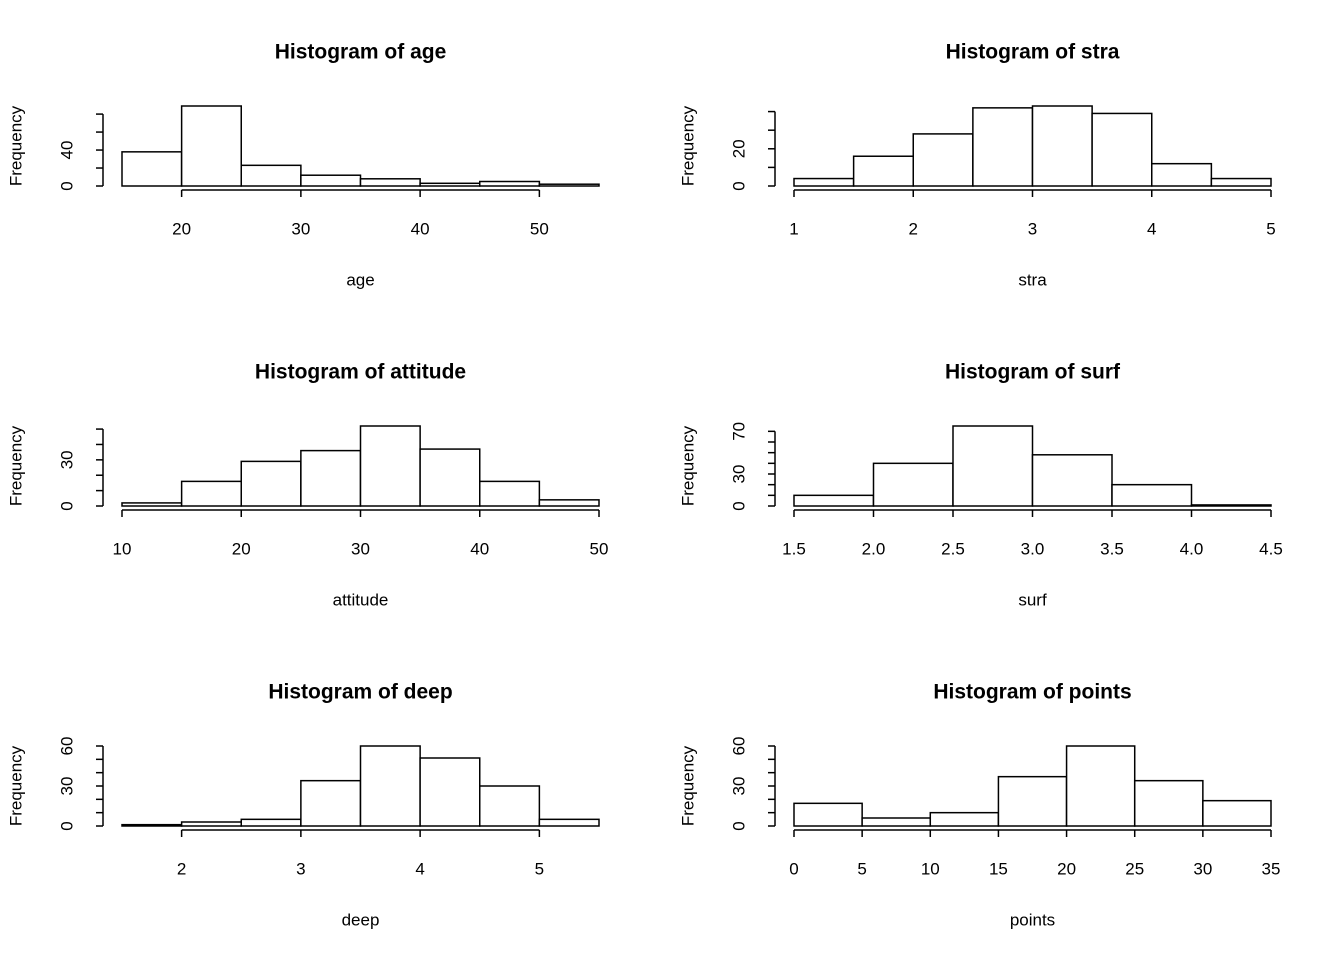  Describe the element at coordinates (361, 919) in the screenshot. I see `x-axis-label: deep` at that location.